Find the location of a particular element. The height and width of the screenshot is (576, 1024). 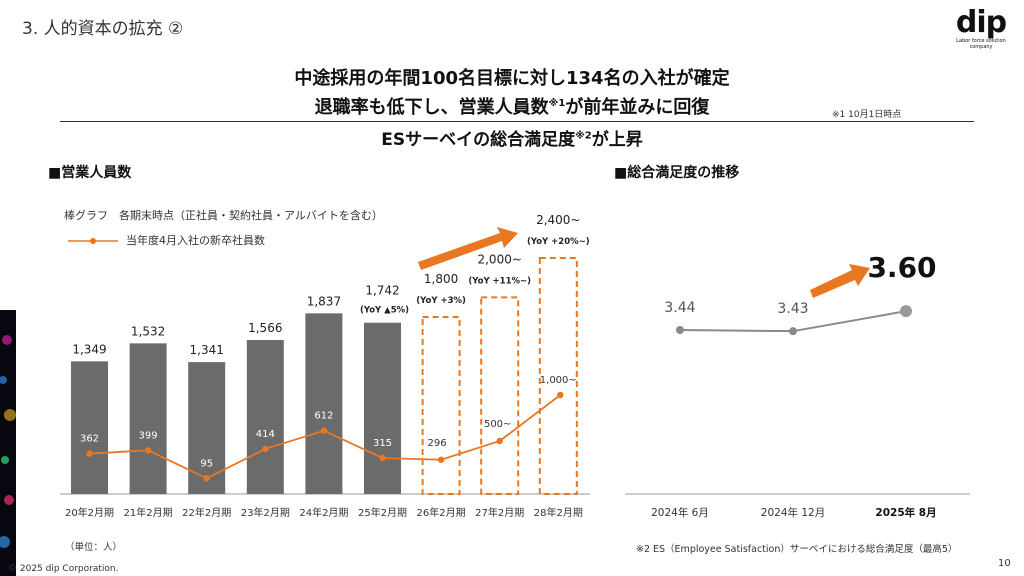

bar-value-label: 1,566 is located at coordinates (265, 328).